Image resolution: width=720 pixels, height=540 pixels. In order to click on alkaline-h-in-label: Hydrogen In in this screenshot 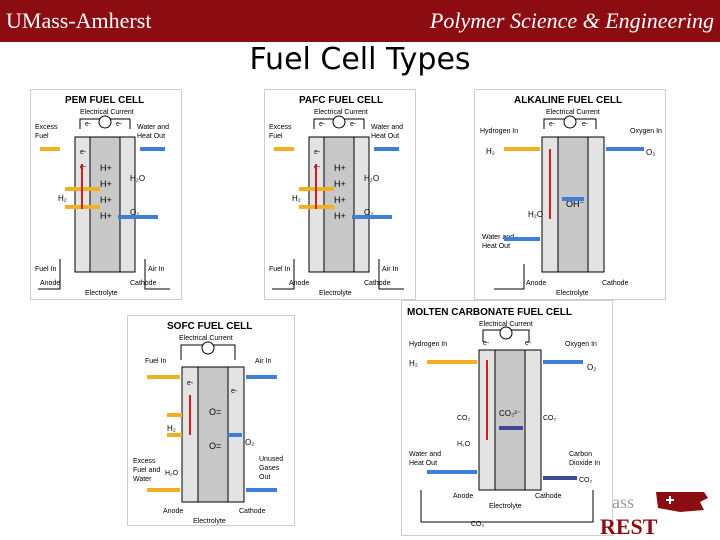, I will do `click(499, 131)`.